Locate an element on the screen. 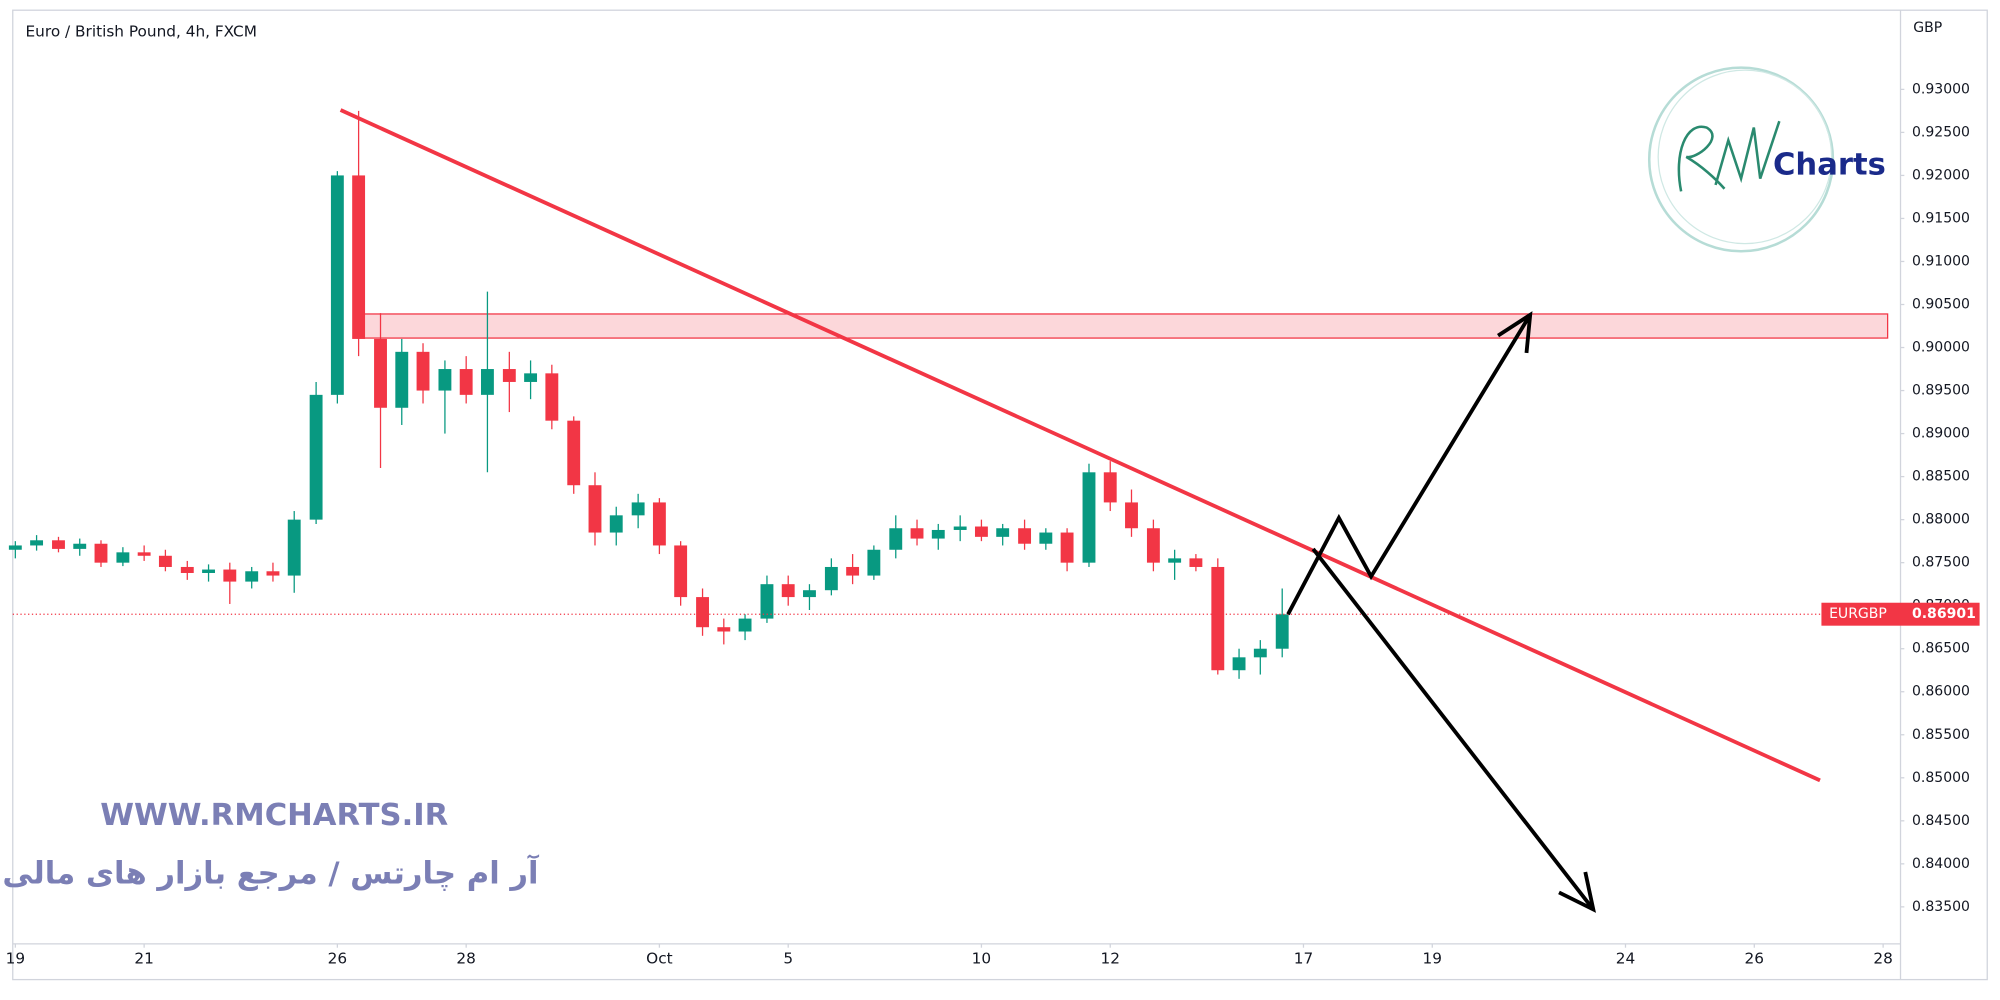 This screenshot has height=1000, width=2000. y-tick-label: 0.92500 is located at coordinates (1941, 132).